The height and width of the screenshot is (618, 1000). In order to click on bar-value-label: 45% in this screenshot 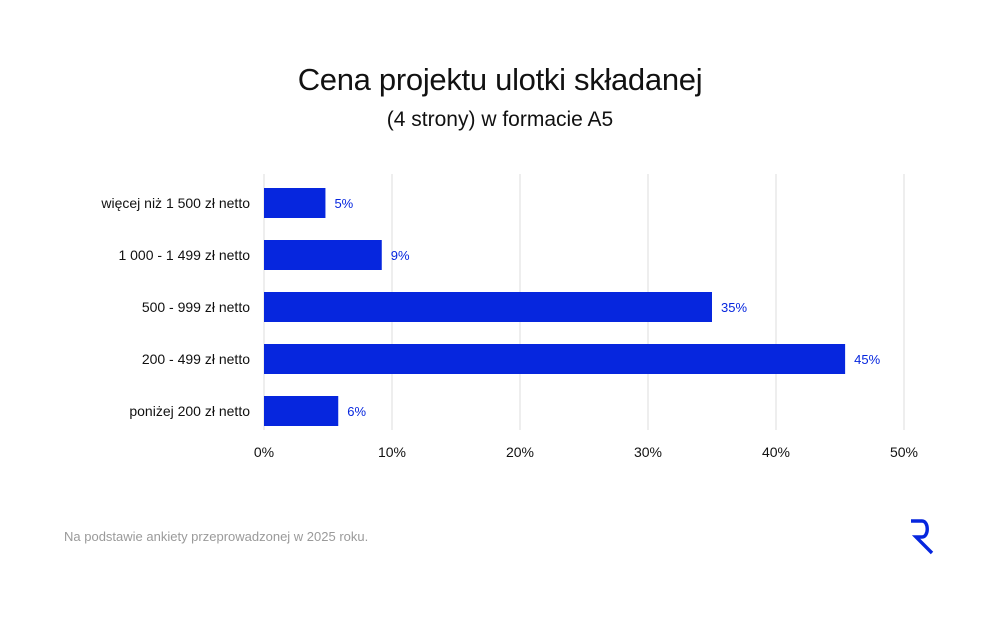, I will do `click(867, 359)`.